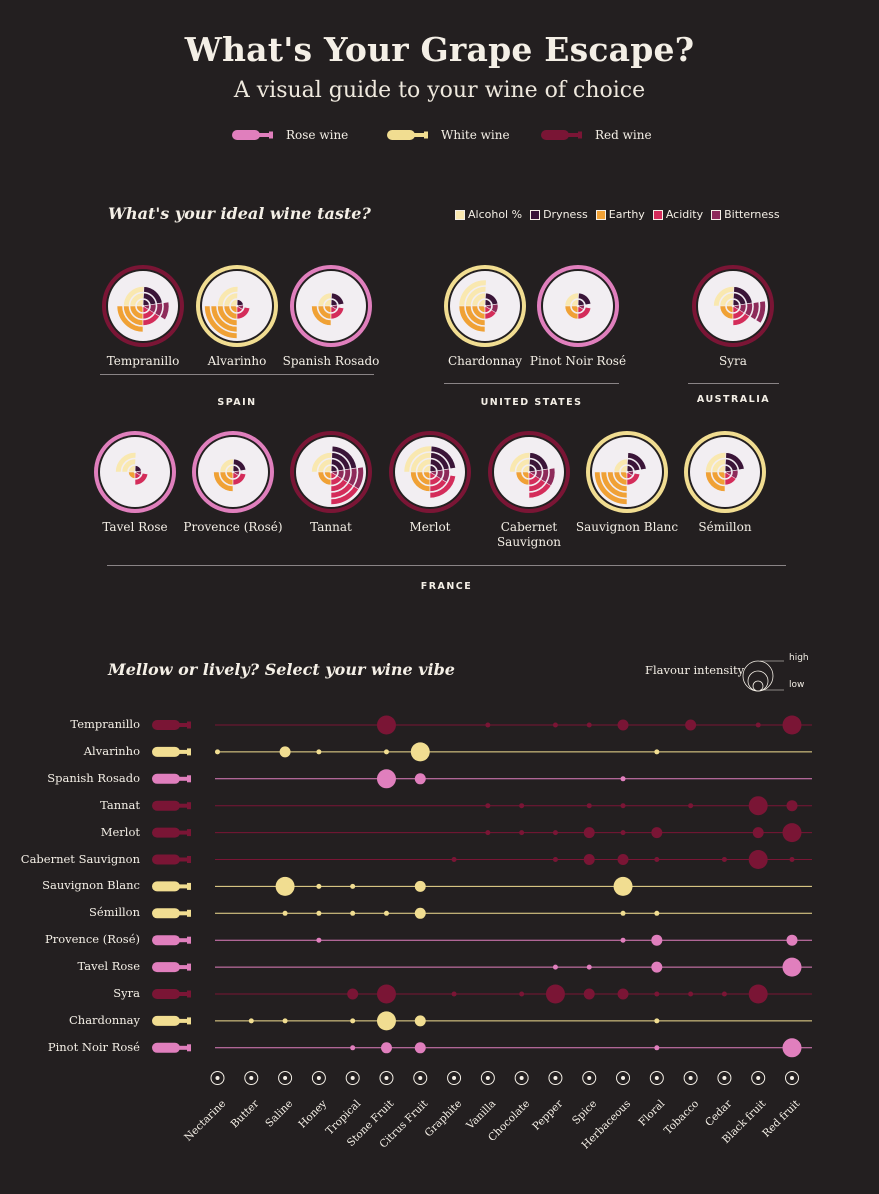 Image resolution: width=879 pixels, height=1194 pixels. What do you see at coordinates (695, 670) in the screenshot?
I see `flavor-intensity-title: Flavour intensity` at bounding box center [695, 670].